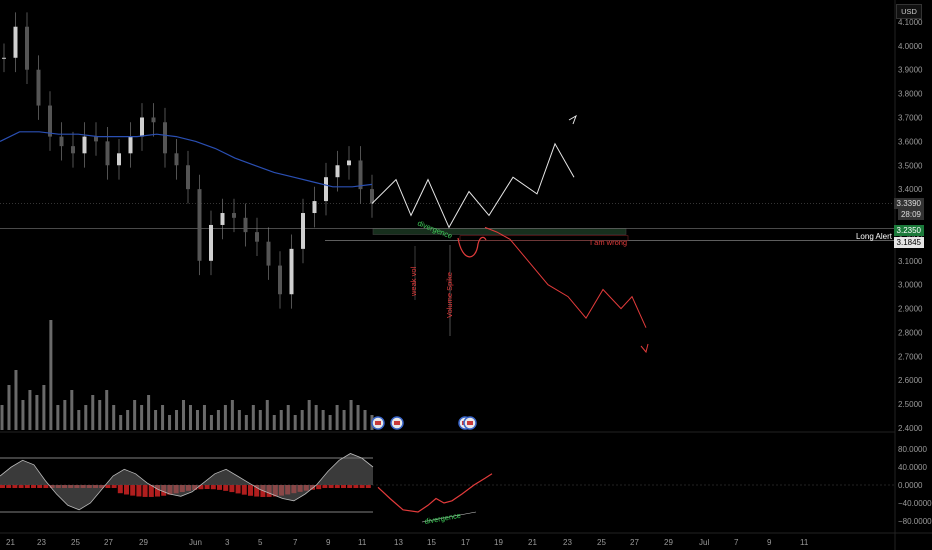 This screenshot has height=550, width=932. Describe the element at coordinates (544, 238) in the screenshot. I see `invalidation-box` at that location.